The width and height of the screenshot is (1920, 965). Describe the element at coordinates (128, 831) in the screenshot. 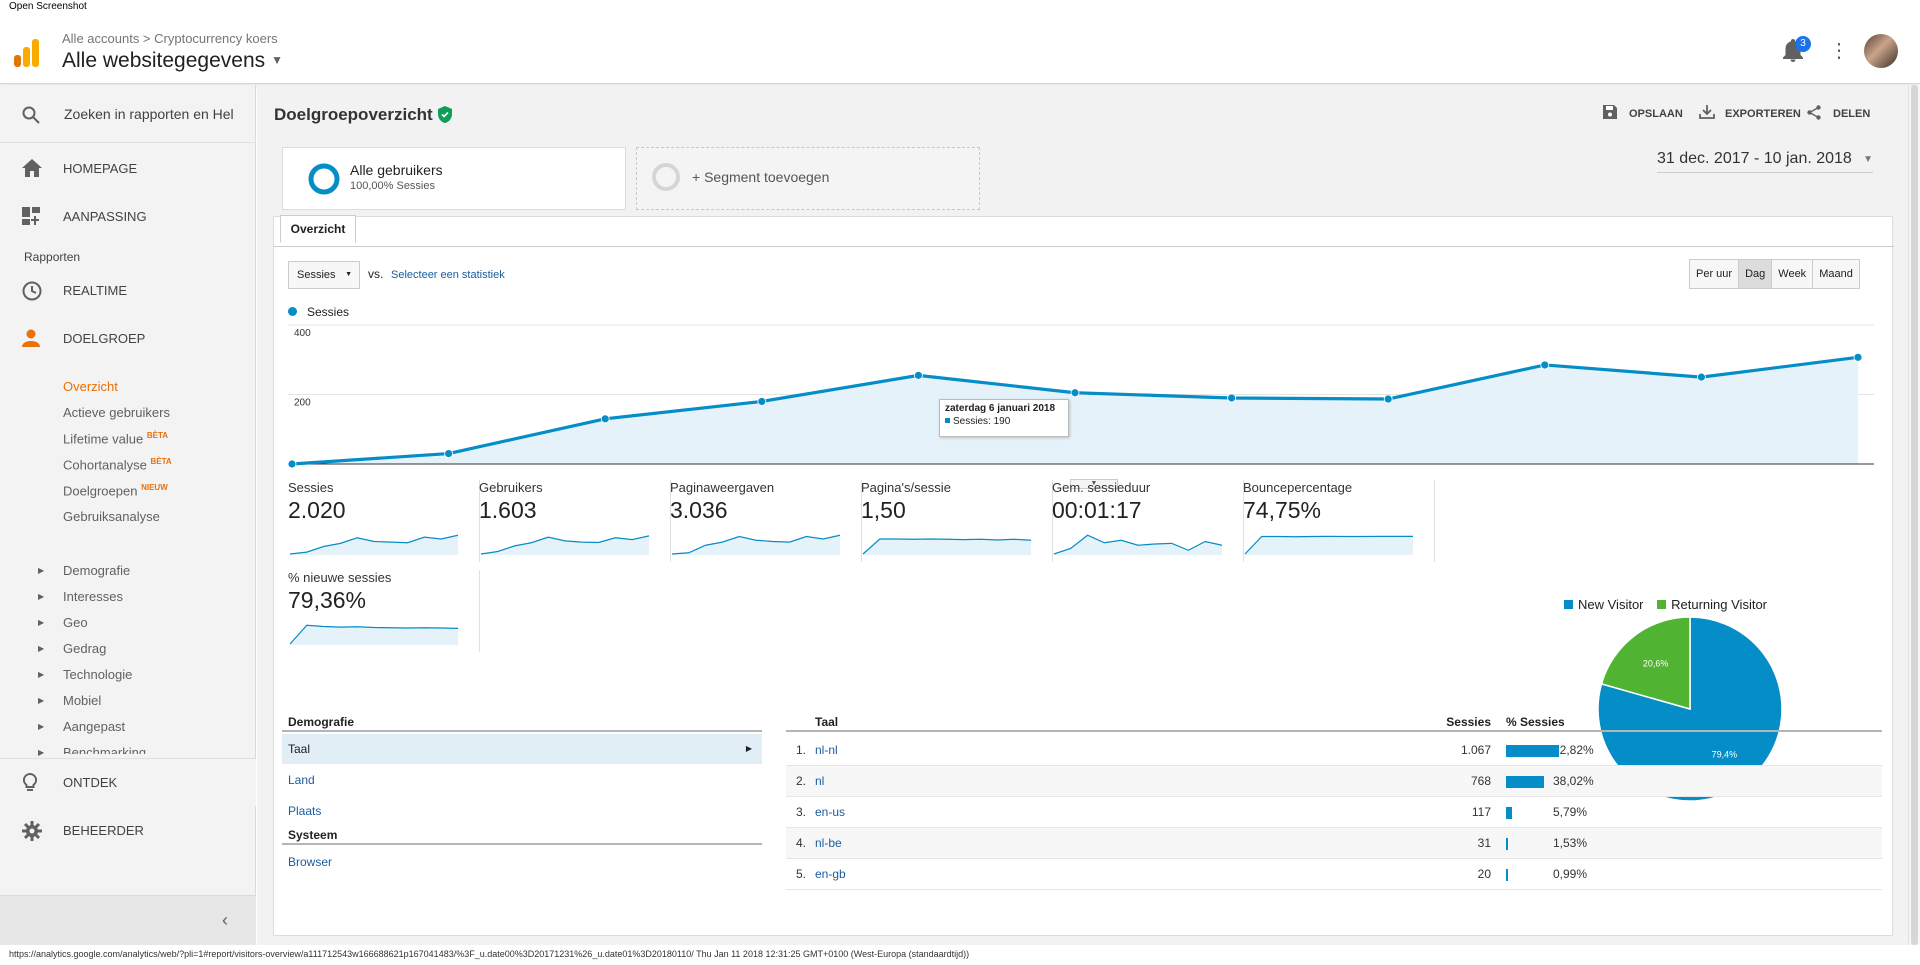

I see `sidebar-item-admin: BEHEERDER` at that location.